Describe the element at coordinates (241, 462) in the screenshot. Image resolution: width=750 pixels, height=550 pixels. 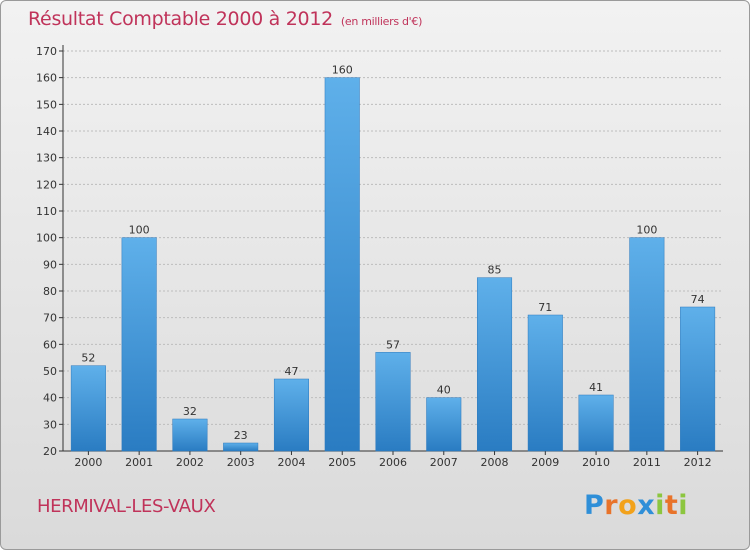
I see `x-tick-label: 2003` at that location.